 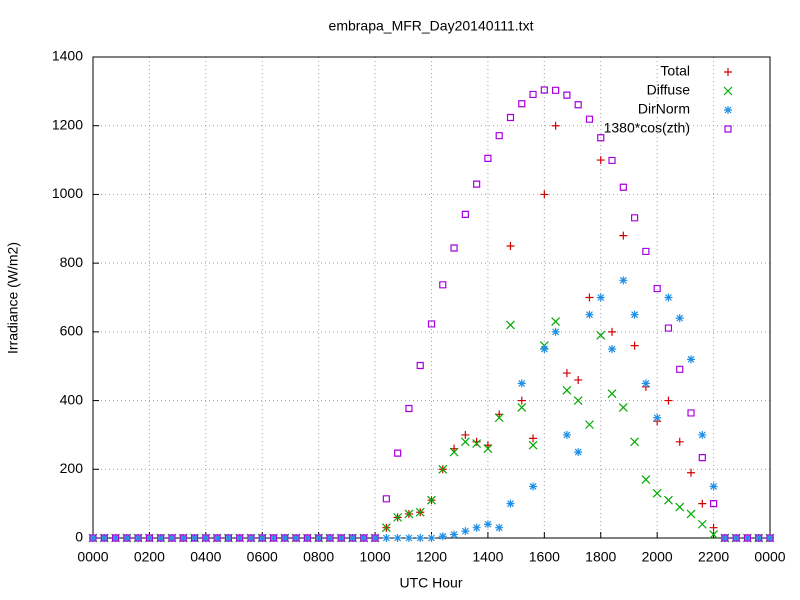 I want to click on y-tick-label: 1400, so click(x=67, y=56).